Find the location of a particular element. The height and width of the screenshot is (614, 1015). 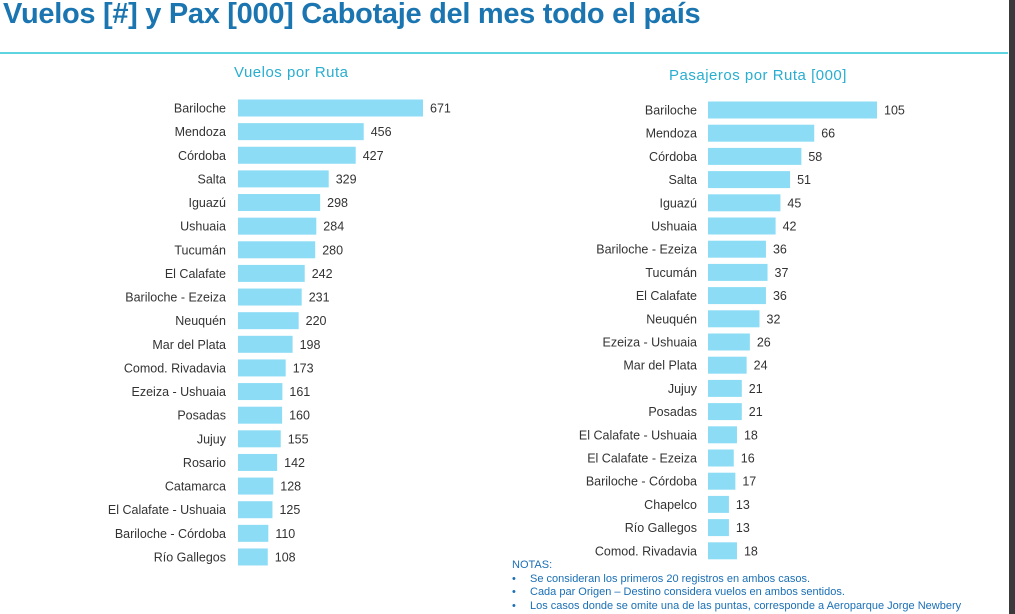

pasajeros-category-label: Neuquén is located at coordinates (671, 319).